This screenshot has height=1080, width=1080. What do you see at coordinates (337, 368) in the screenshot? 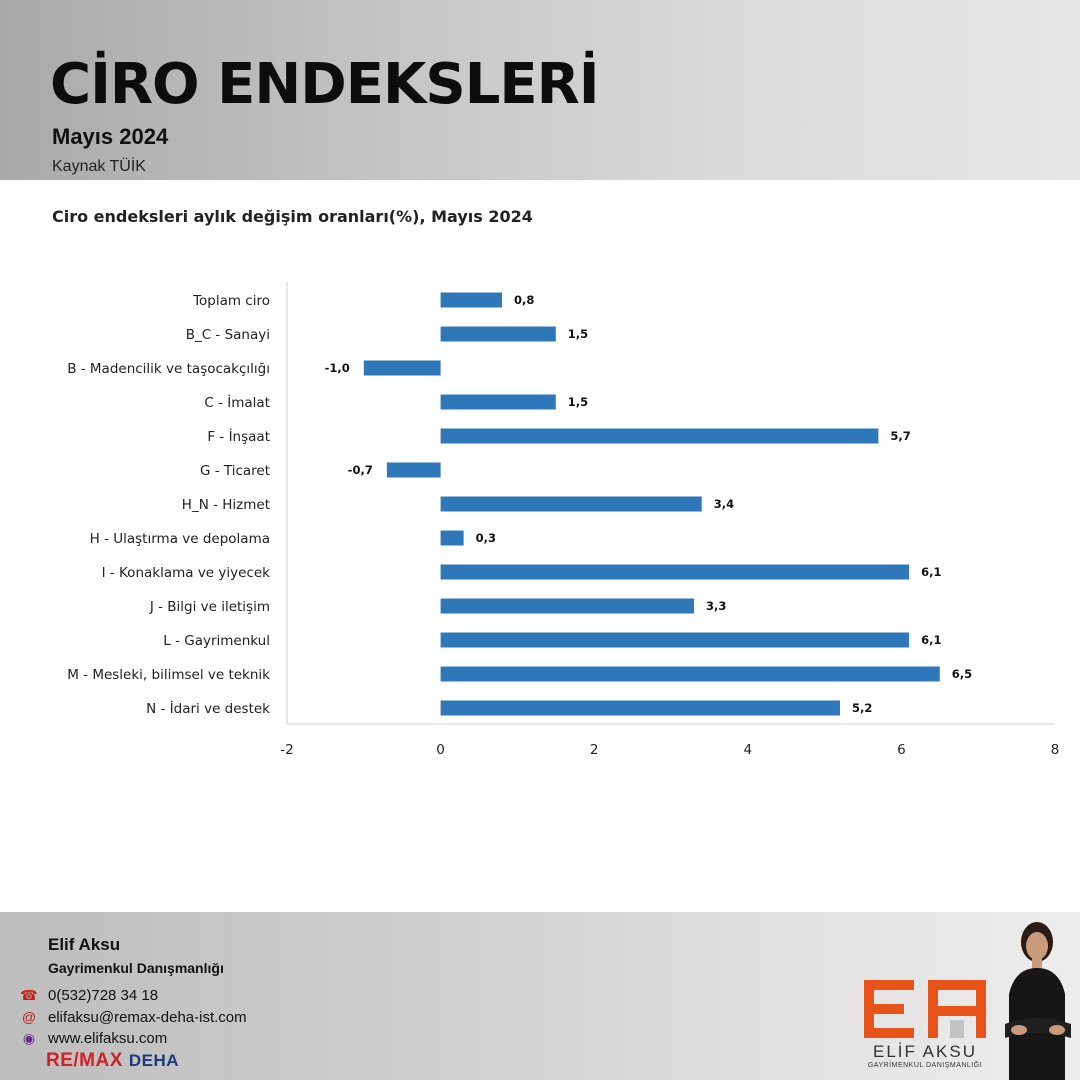
I see `data-label: -1,0` at bounding box center [337, 368].